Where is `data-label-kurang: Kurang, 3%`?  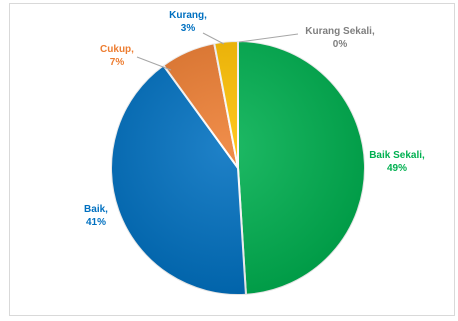 data-label-kurang: Kurang, 3% is located at coordinates (188, 22).